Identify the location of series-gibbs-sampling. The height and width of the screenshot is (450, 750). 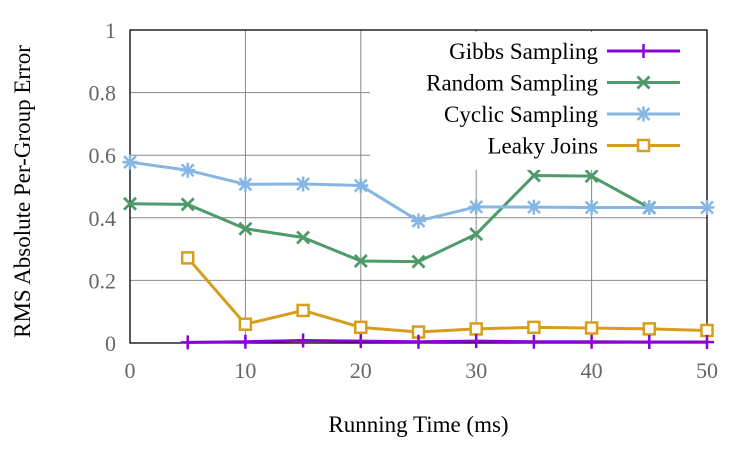
(447, 341).